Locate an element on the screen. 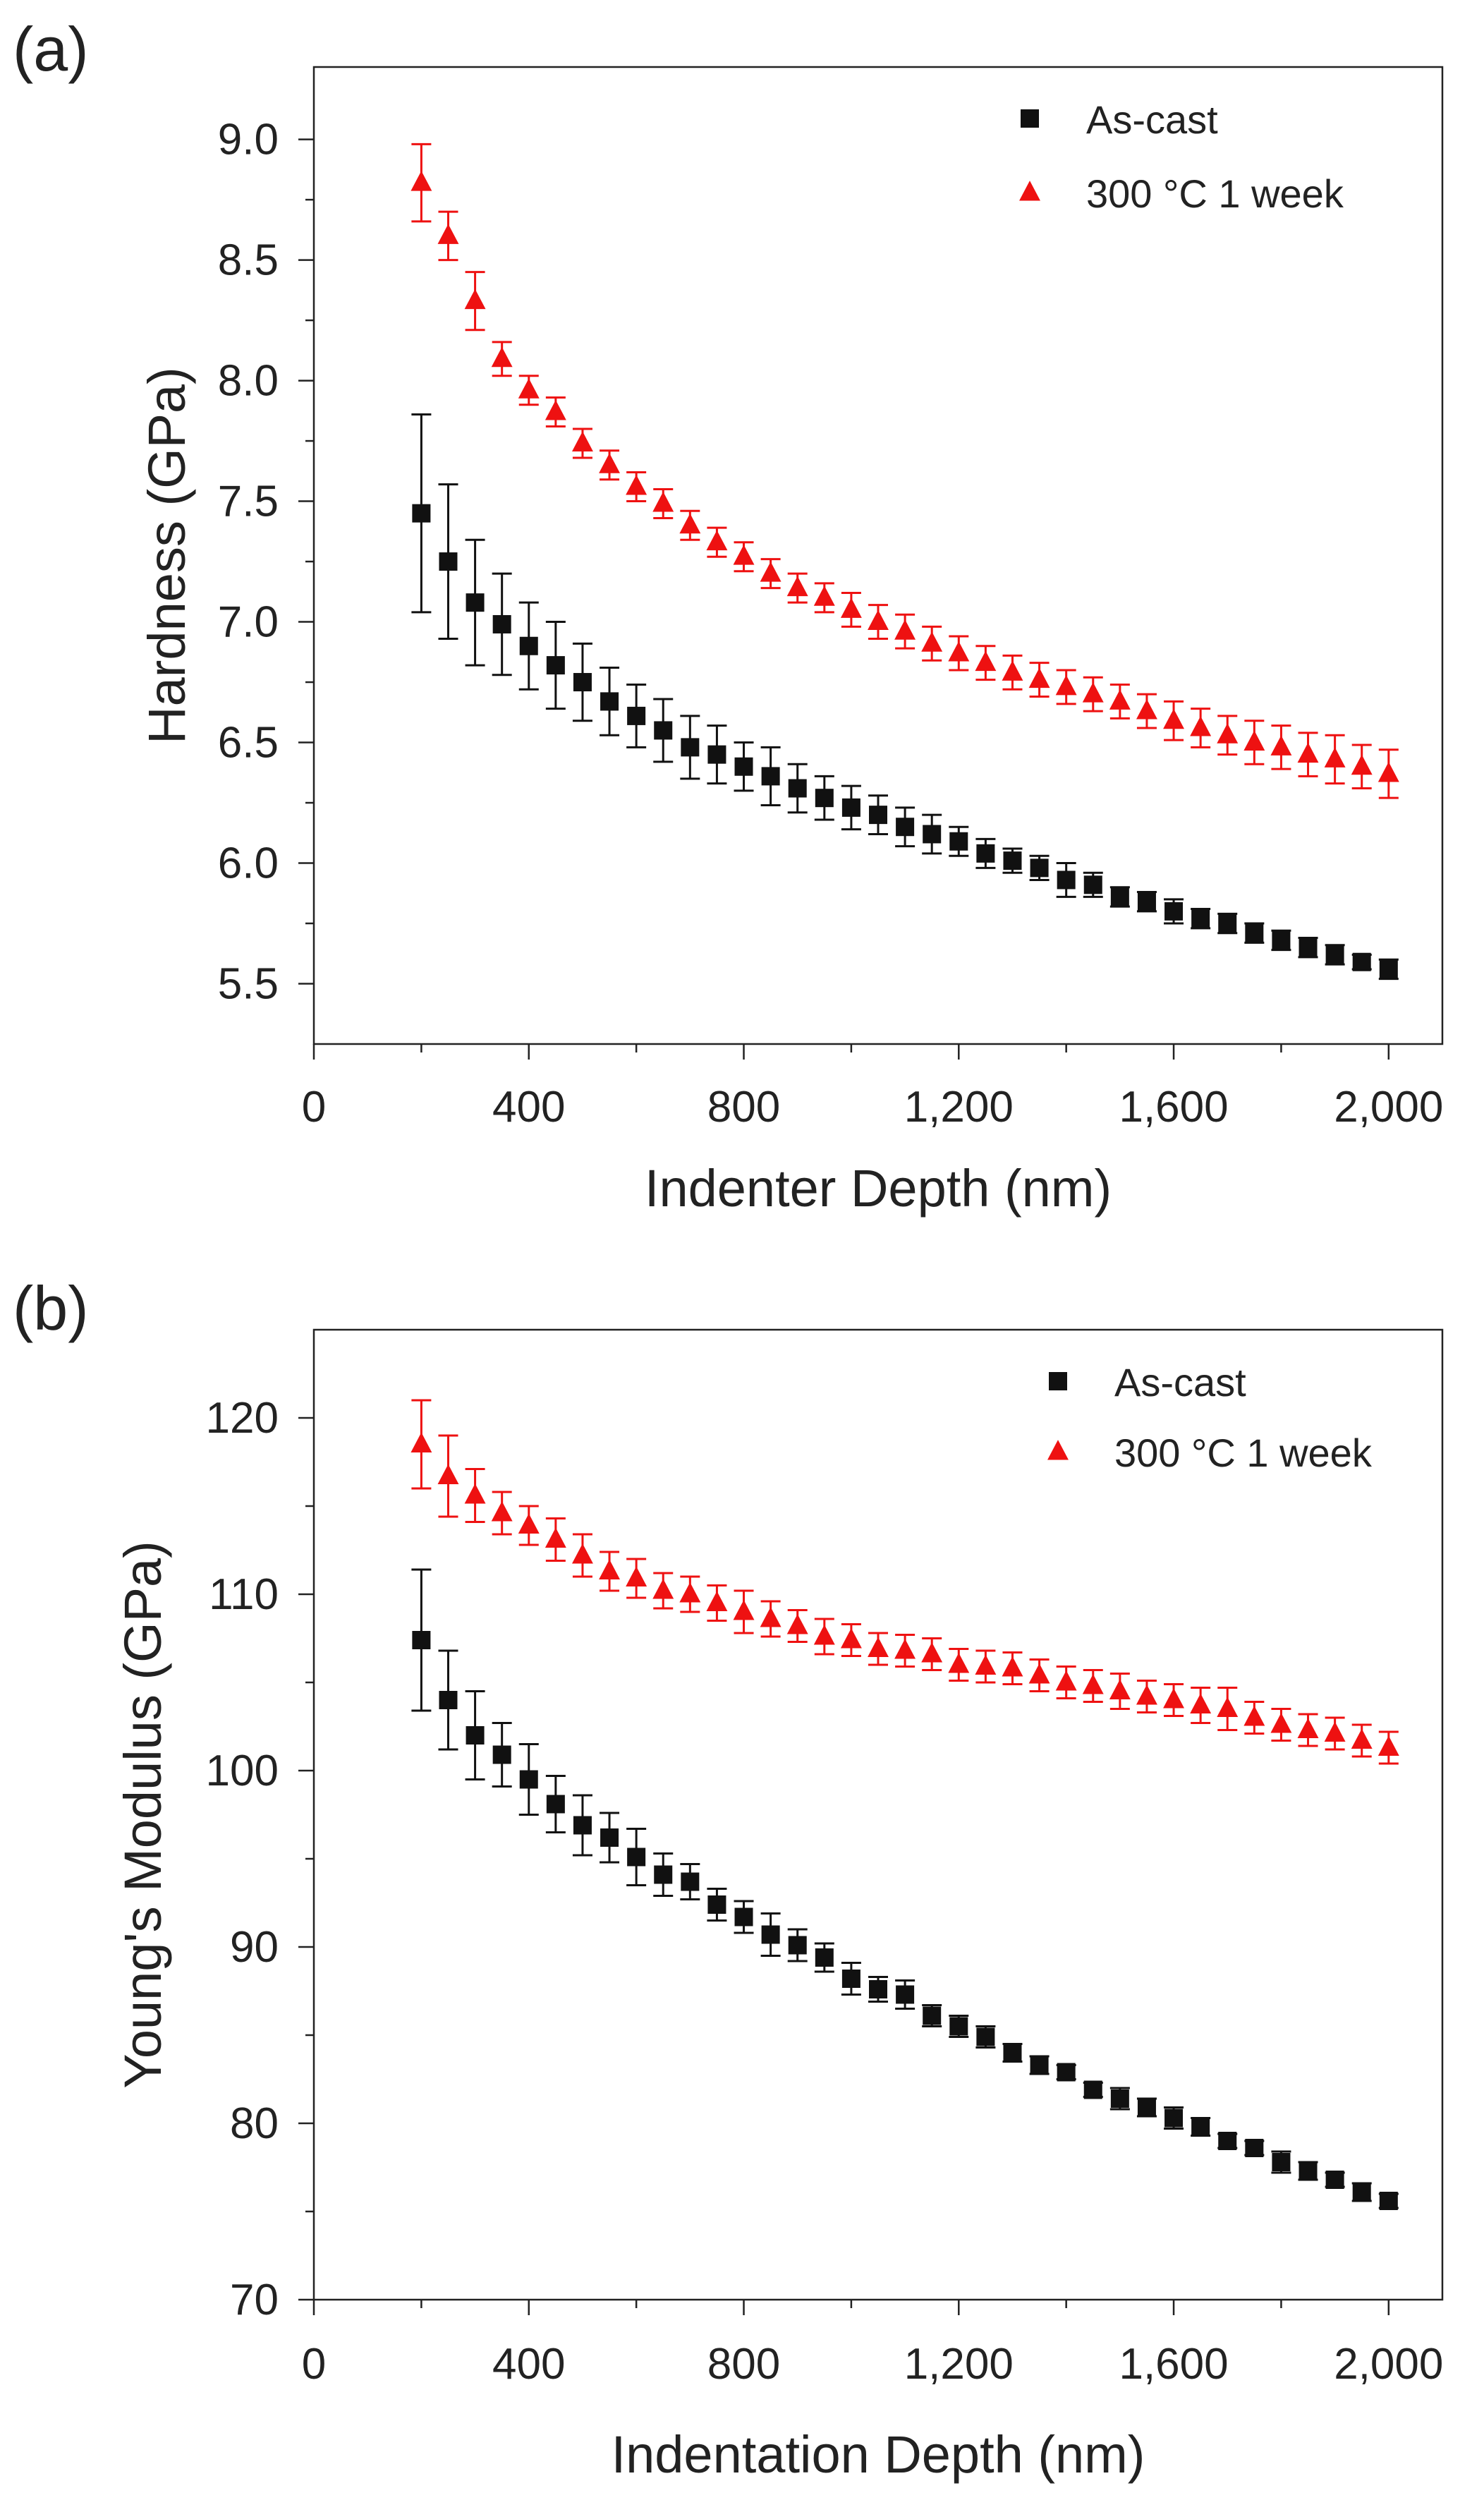  y-tick-label: 70 is located at coordinates (254, 2300).